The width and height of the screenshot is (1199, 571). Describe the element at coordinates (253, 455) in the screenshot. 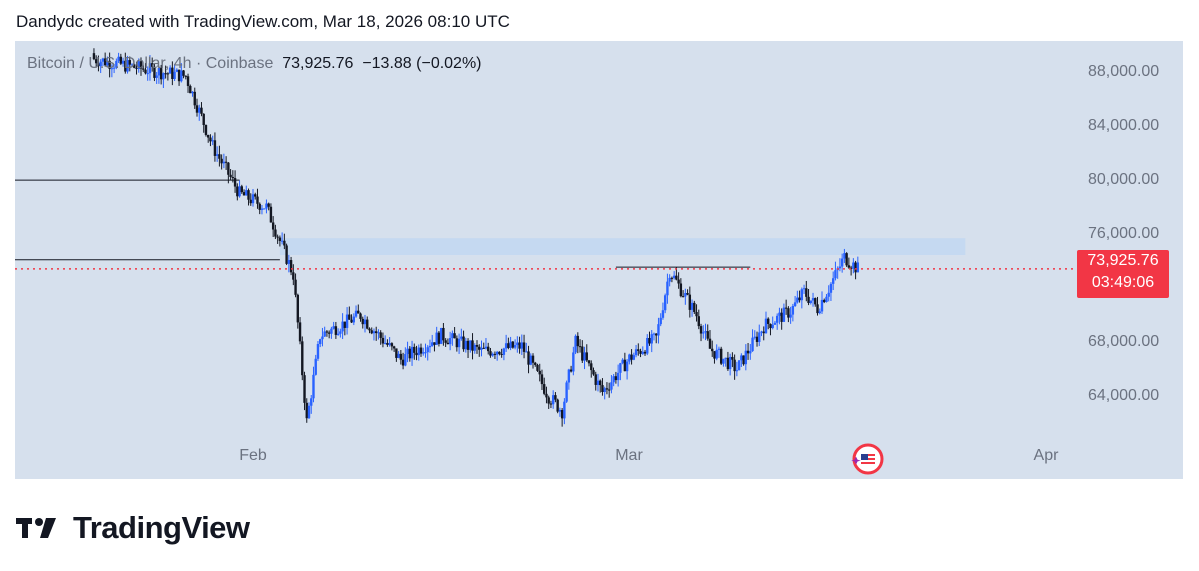

I see `x-tick-label: Feb` at that location.